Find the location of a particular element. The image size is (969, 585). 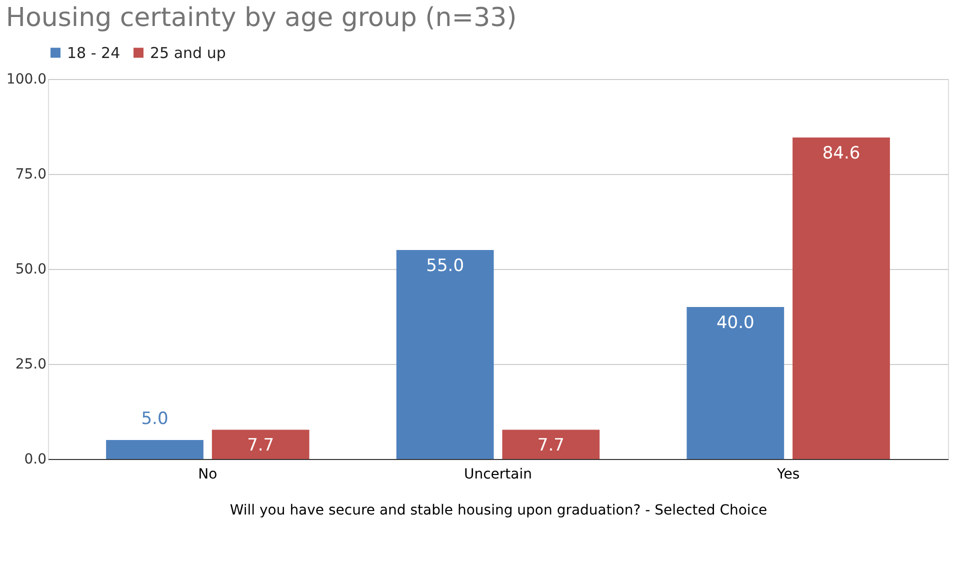

data-label: 84.6 is located at coordinates (841, 154).